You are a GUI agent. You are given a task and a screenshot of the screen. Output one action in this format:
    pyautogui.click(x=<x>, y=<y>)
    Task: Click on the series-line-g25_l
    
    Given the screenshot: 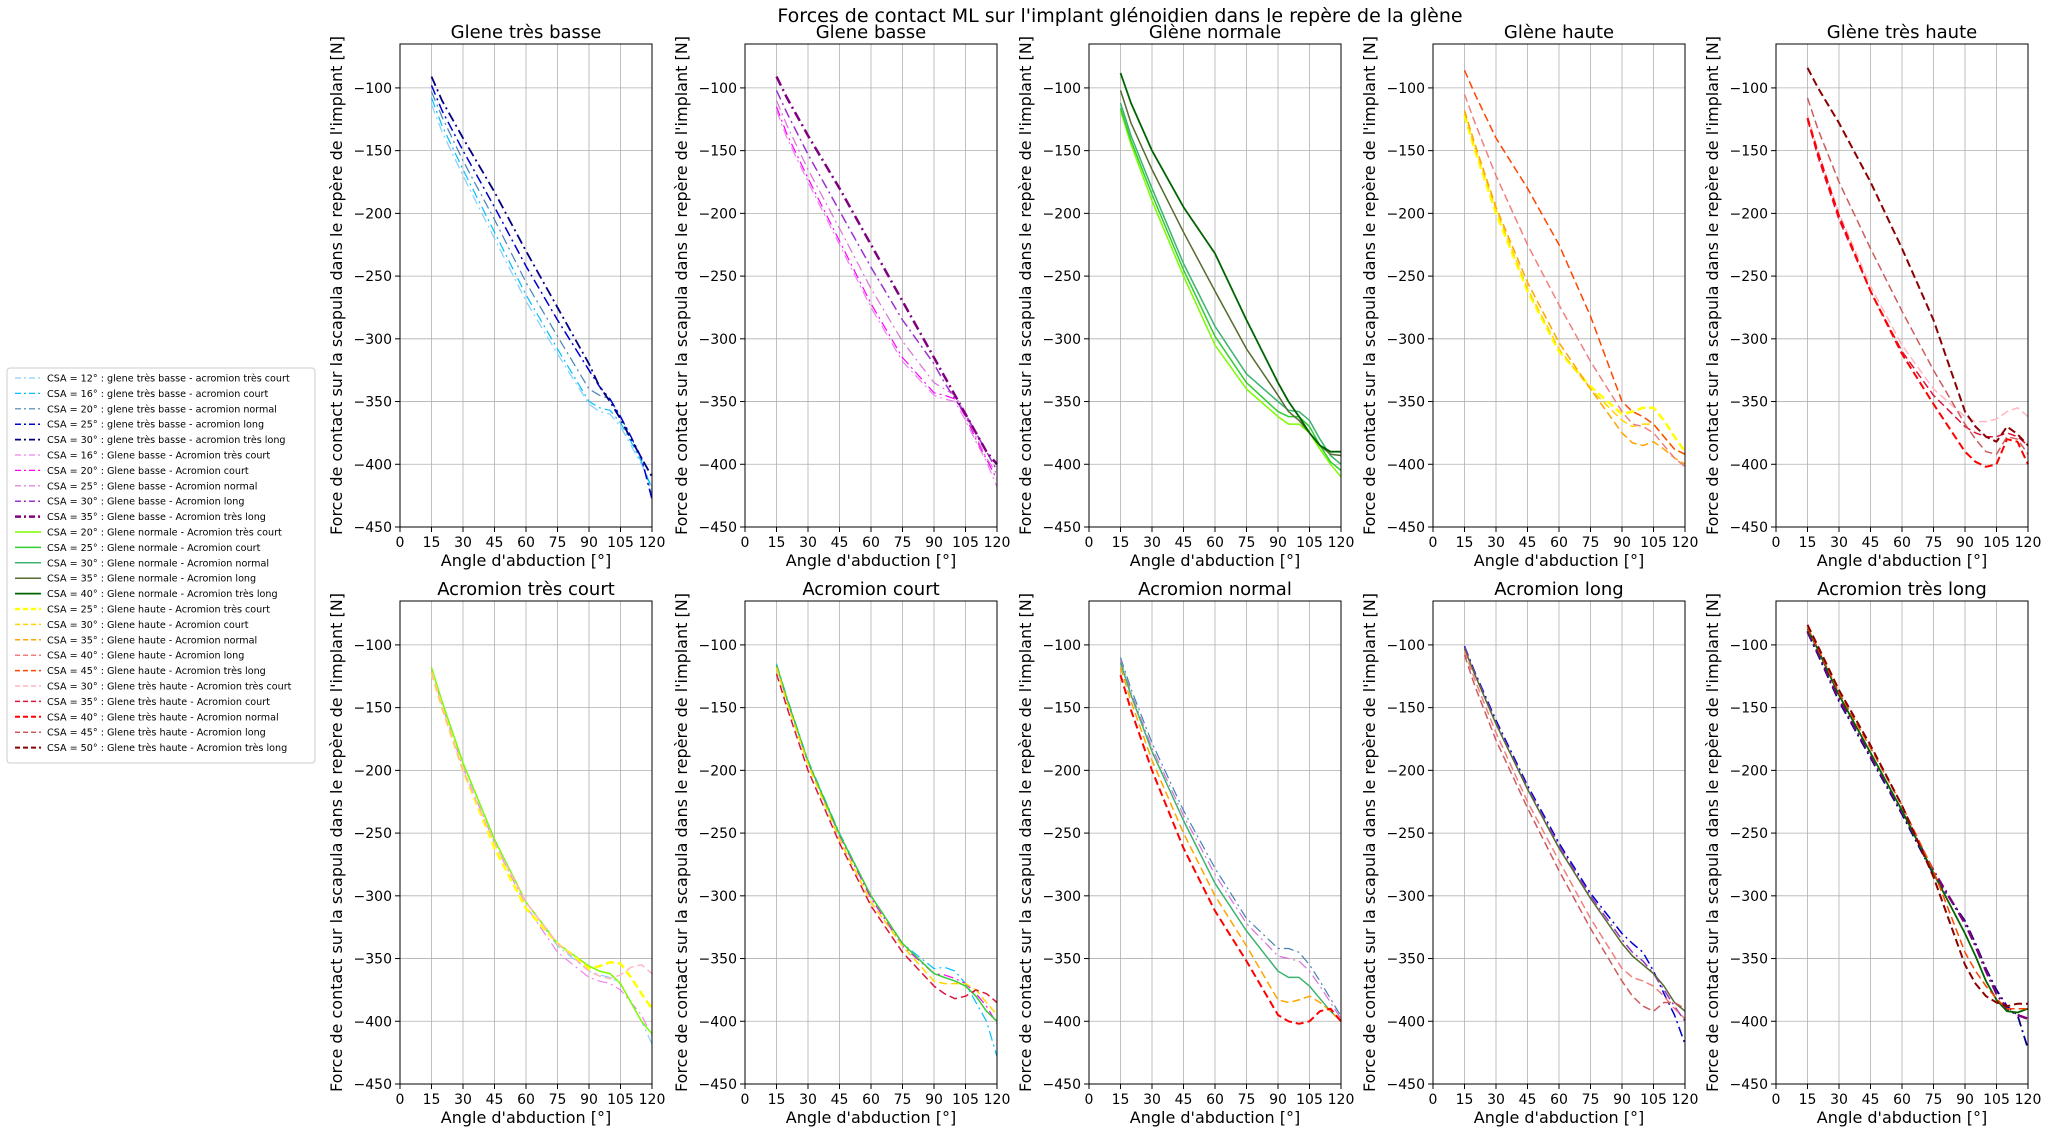 What is the action you would take?
    pyautogui.click(x=1574, y=845)
    